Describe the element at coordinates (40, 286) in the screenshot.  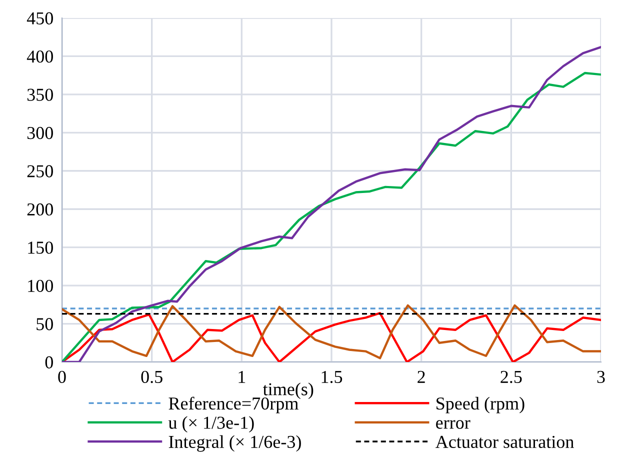
I see `y-tick-label: 100` at that location.